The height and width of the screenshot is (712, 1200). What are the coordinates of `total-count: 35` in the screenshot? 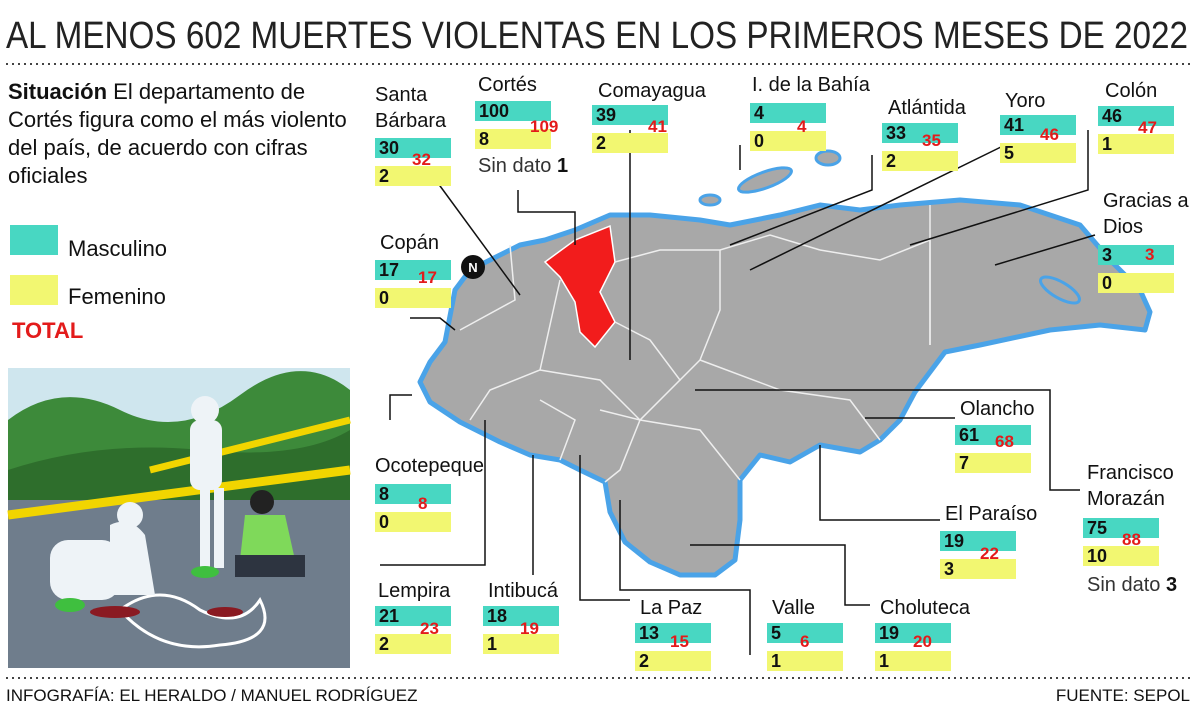 It's located at (931, 140).